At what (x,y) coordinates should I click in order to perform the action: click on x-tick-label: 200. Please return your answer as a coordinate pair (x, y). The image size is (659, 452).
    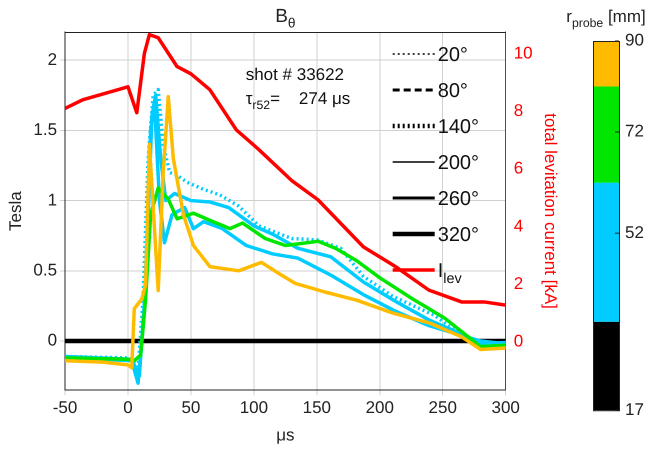
    Looking at the image, I should click on (380, 408).